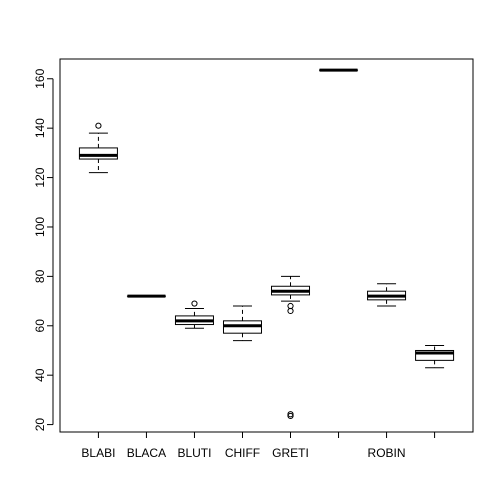 The width and height of the screenshot is (504, 504). I want to click on box-robin, so click(387, 295).